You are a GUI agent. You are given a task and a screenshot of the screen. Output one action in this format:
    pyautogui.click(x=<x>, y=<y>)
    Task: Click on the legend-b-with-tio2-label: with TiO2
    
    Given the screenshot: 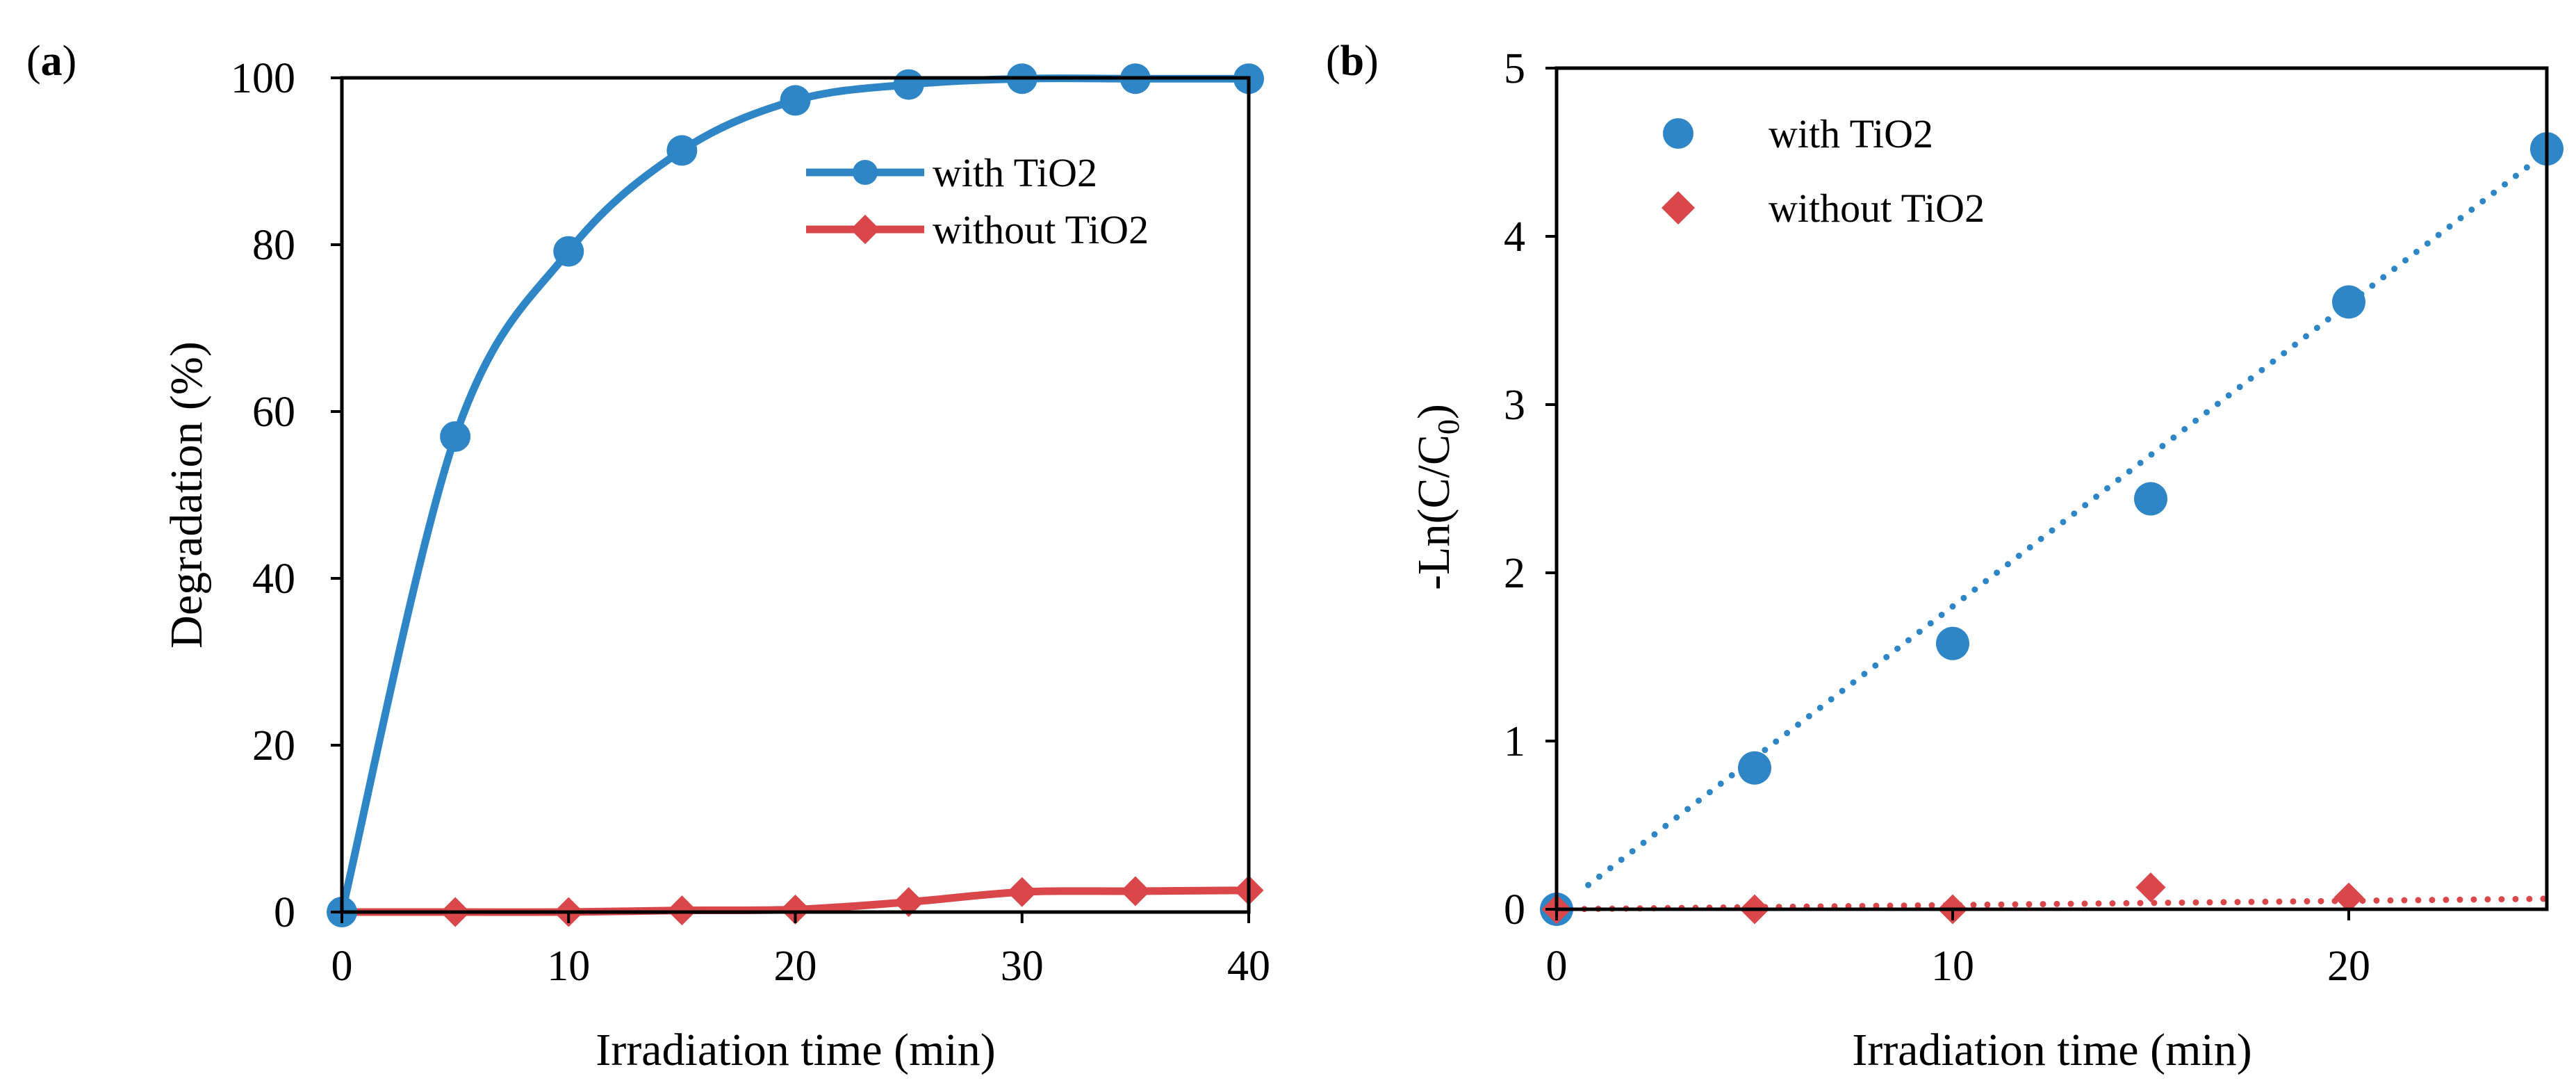 What is the action you would take?
    pyautogui.click(x=1851, y=134)
    